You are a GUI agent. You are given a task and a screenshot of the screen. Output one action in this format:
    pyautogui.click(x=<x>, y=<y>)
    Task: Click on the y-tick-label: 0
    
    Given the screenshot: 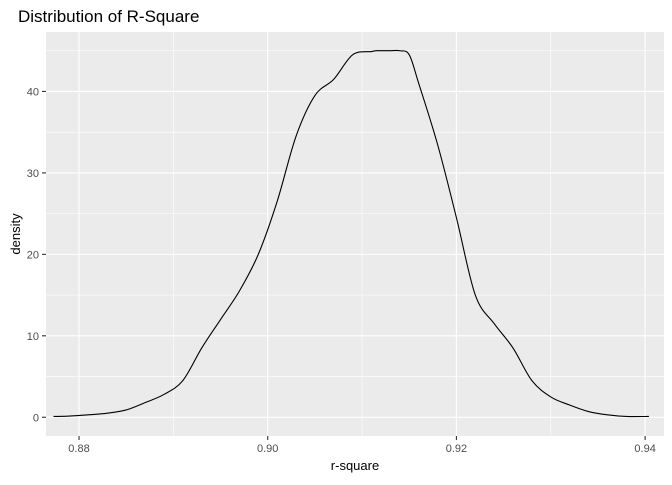 What is the action you would take?
    pyautogui.click(x=36, y=418)
    